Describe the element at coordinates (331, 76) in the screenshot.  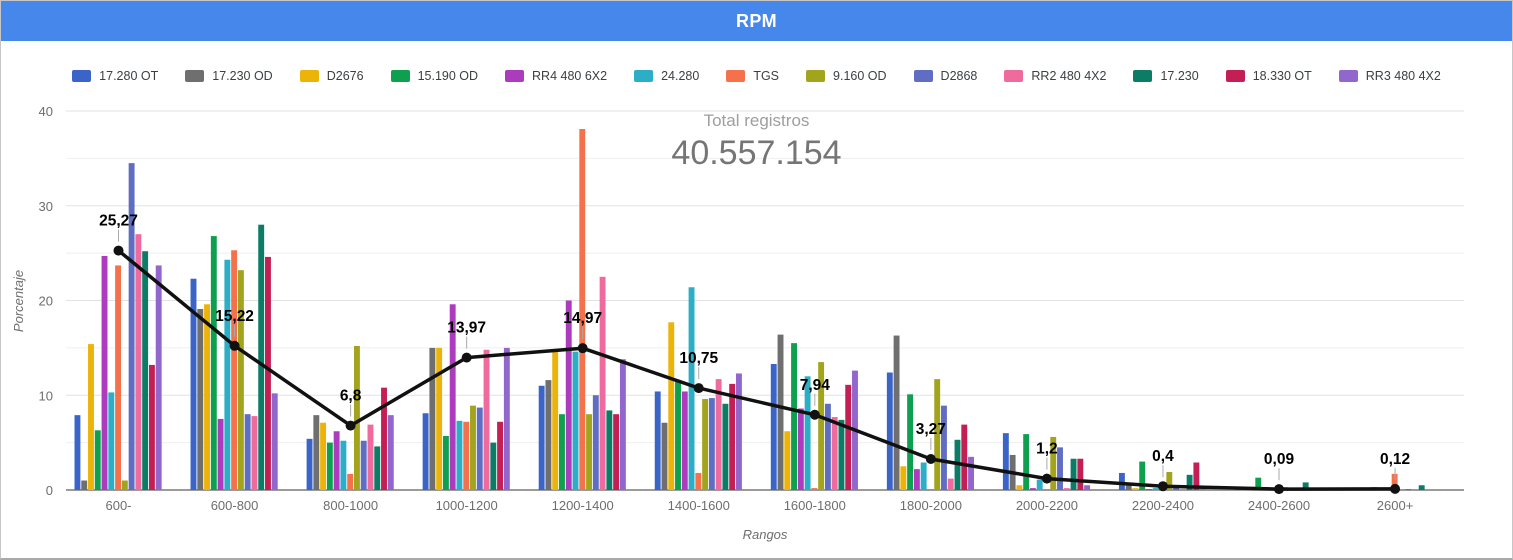
I see `legend-item-d2676: D2676` at that location.